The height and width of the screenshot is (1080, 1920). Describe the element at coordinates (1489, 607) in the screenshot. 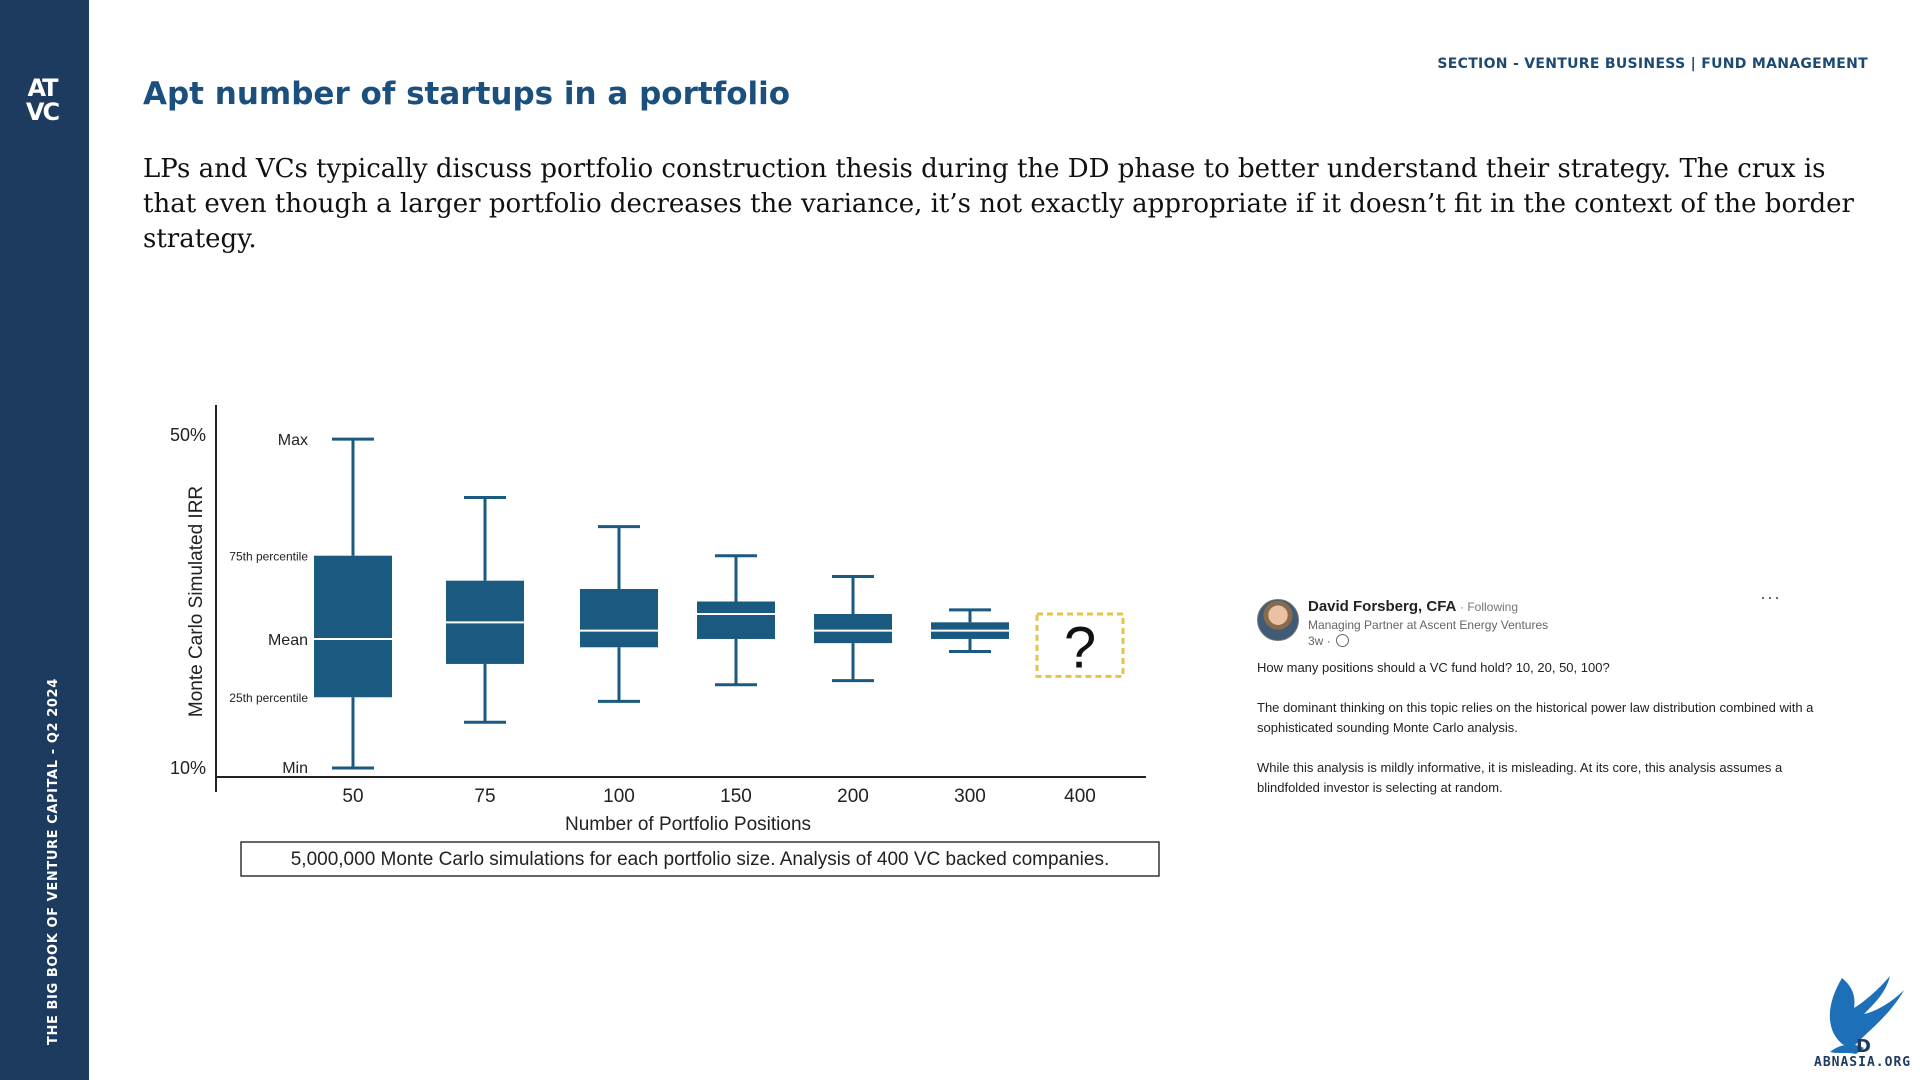

I see `following-label: · Following` at that location.